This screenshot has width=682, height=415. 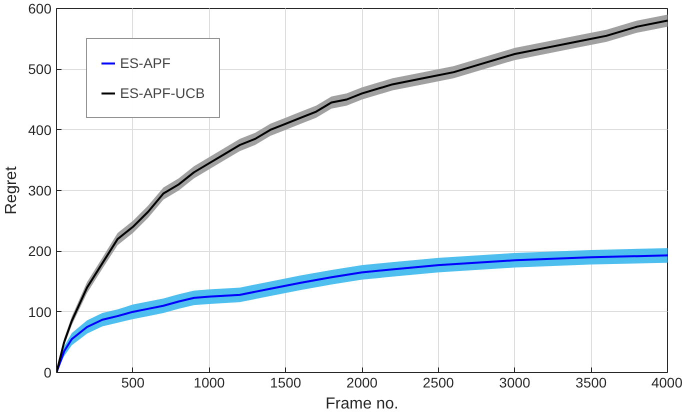 What do you see at coordinates (40, 8) in the screenshot?
I see `y-tick-label: 600` at bounding box center [40, 8].